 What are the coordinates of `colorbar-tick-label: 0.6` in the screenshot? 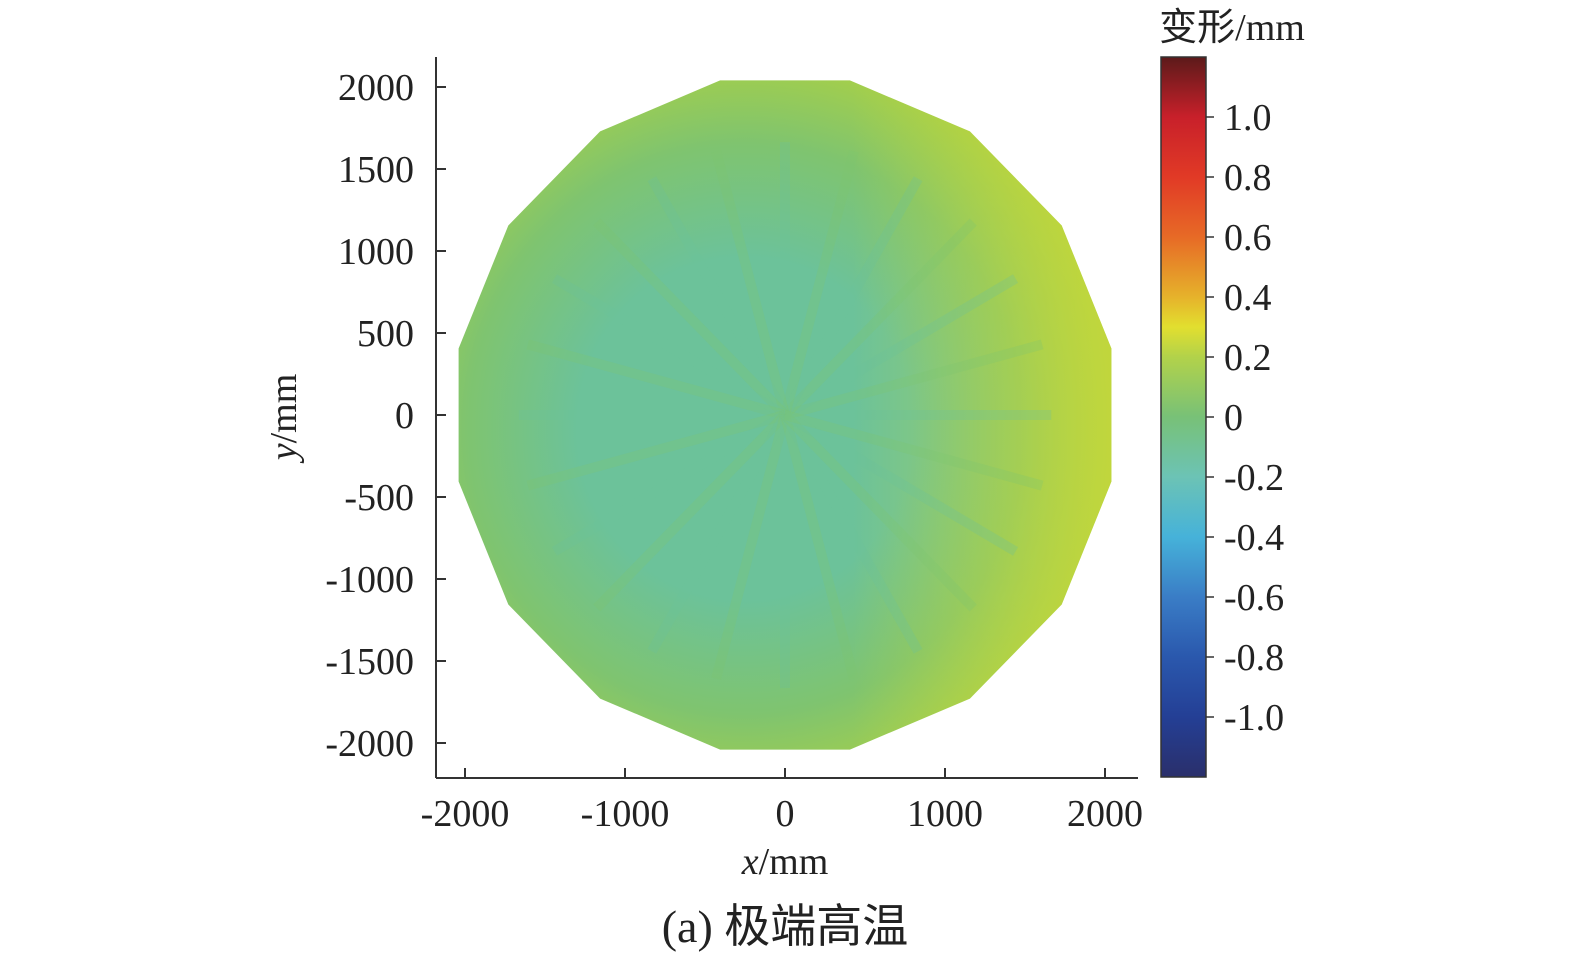 It's located at (1248, 238).